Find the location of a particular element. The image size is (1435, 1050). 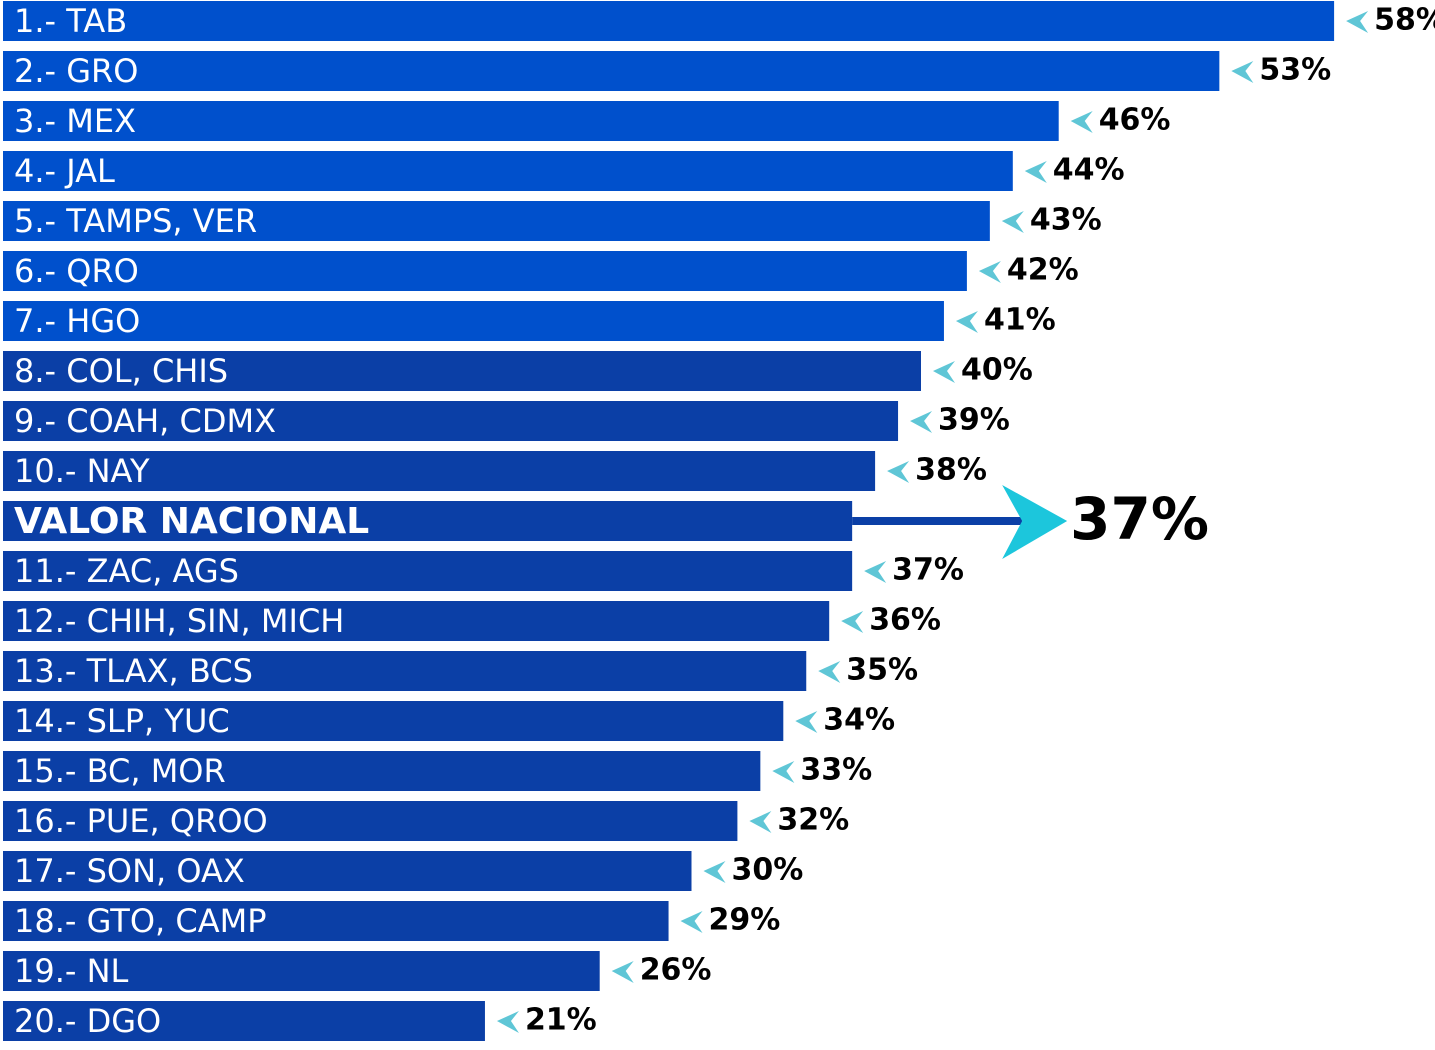

value-label: 46% is located at coordinates (1135, 120).